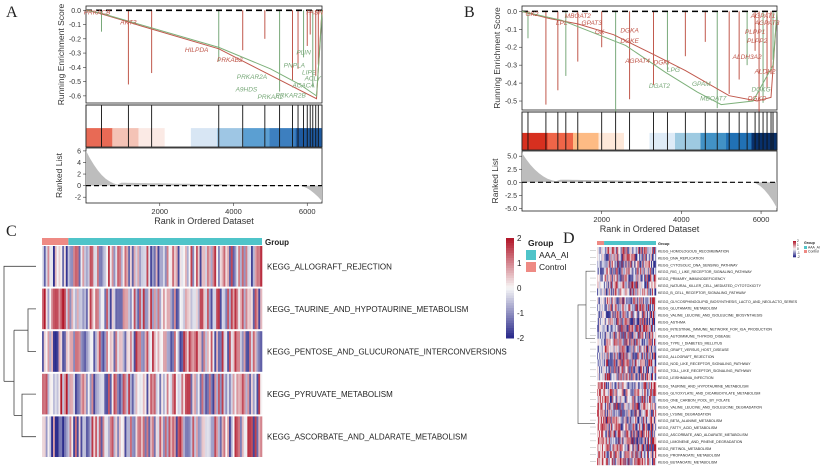 The width and height of the screenshot is (825, 468). I want to click on colorbar-segment, so click(794, 253).